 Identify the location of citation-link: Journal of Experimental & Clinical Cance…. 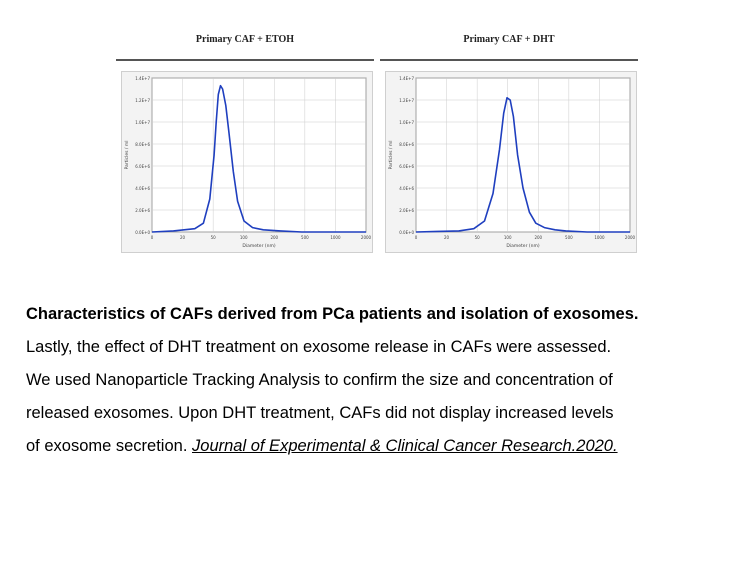
(405, 446).